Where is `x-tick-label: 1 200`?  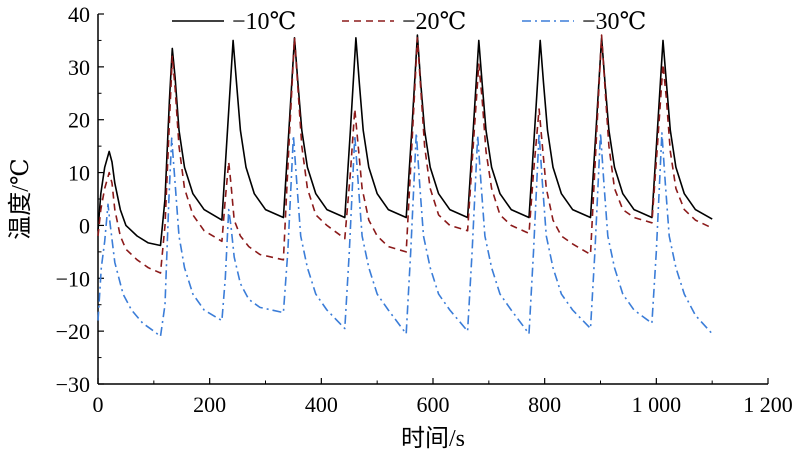
x-tick-label: 1 200 is located at coordinates (768, 404).